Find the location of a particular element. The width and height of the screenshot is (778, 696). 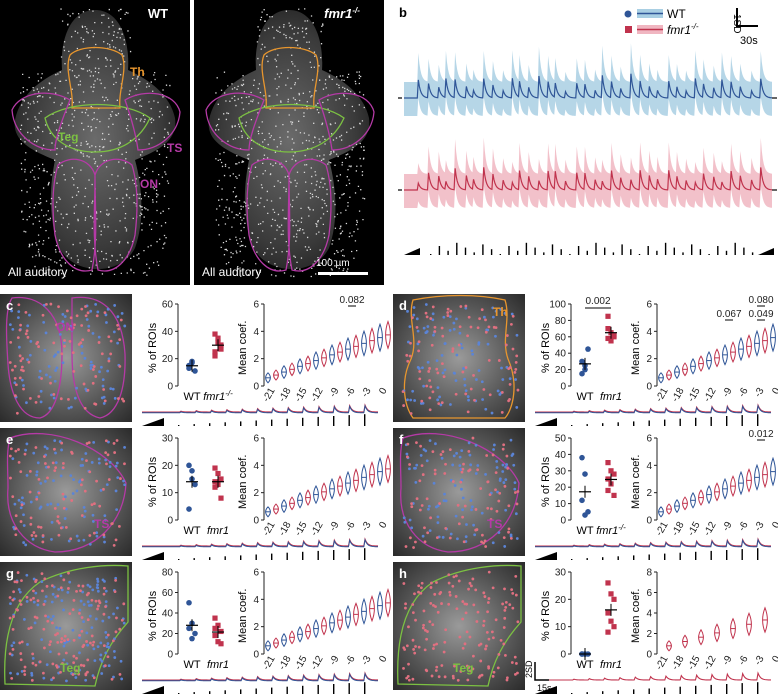

region-name-h: Teg is located at coordinates (463, 668).